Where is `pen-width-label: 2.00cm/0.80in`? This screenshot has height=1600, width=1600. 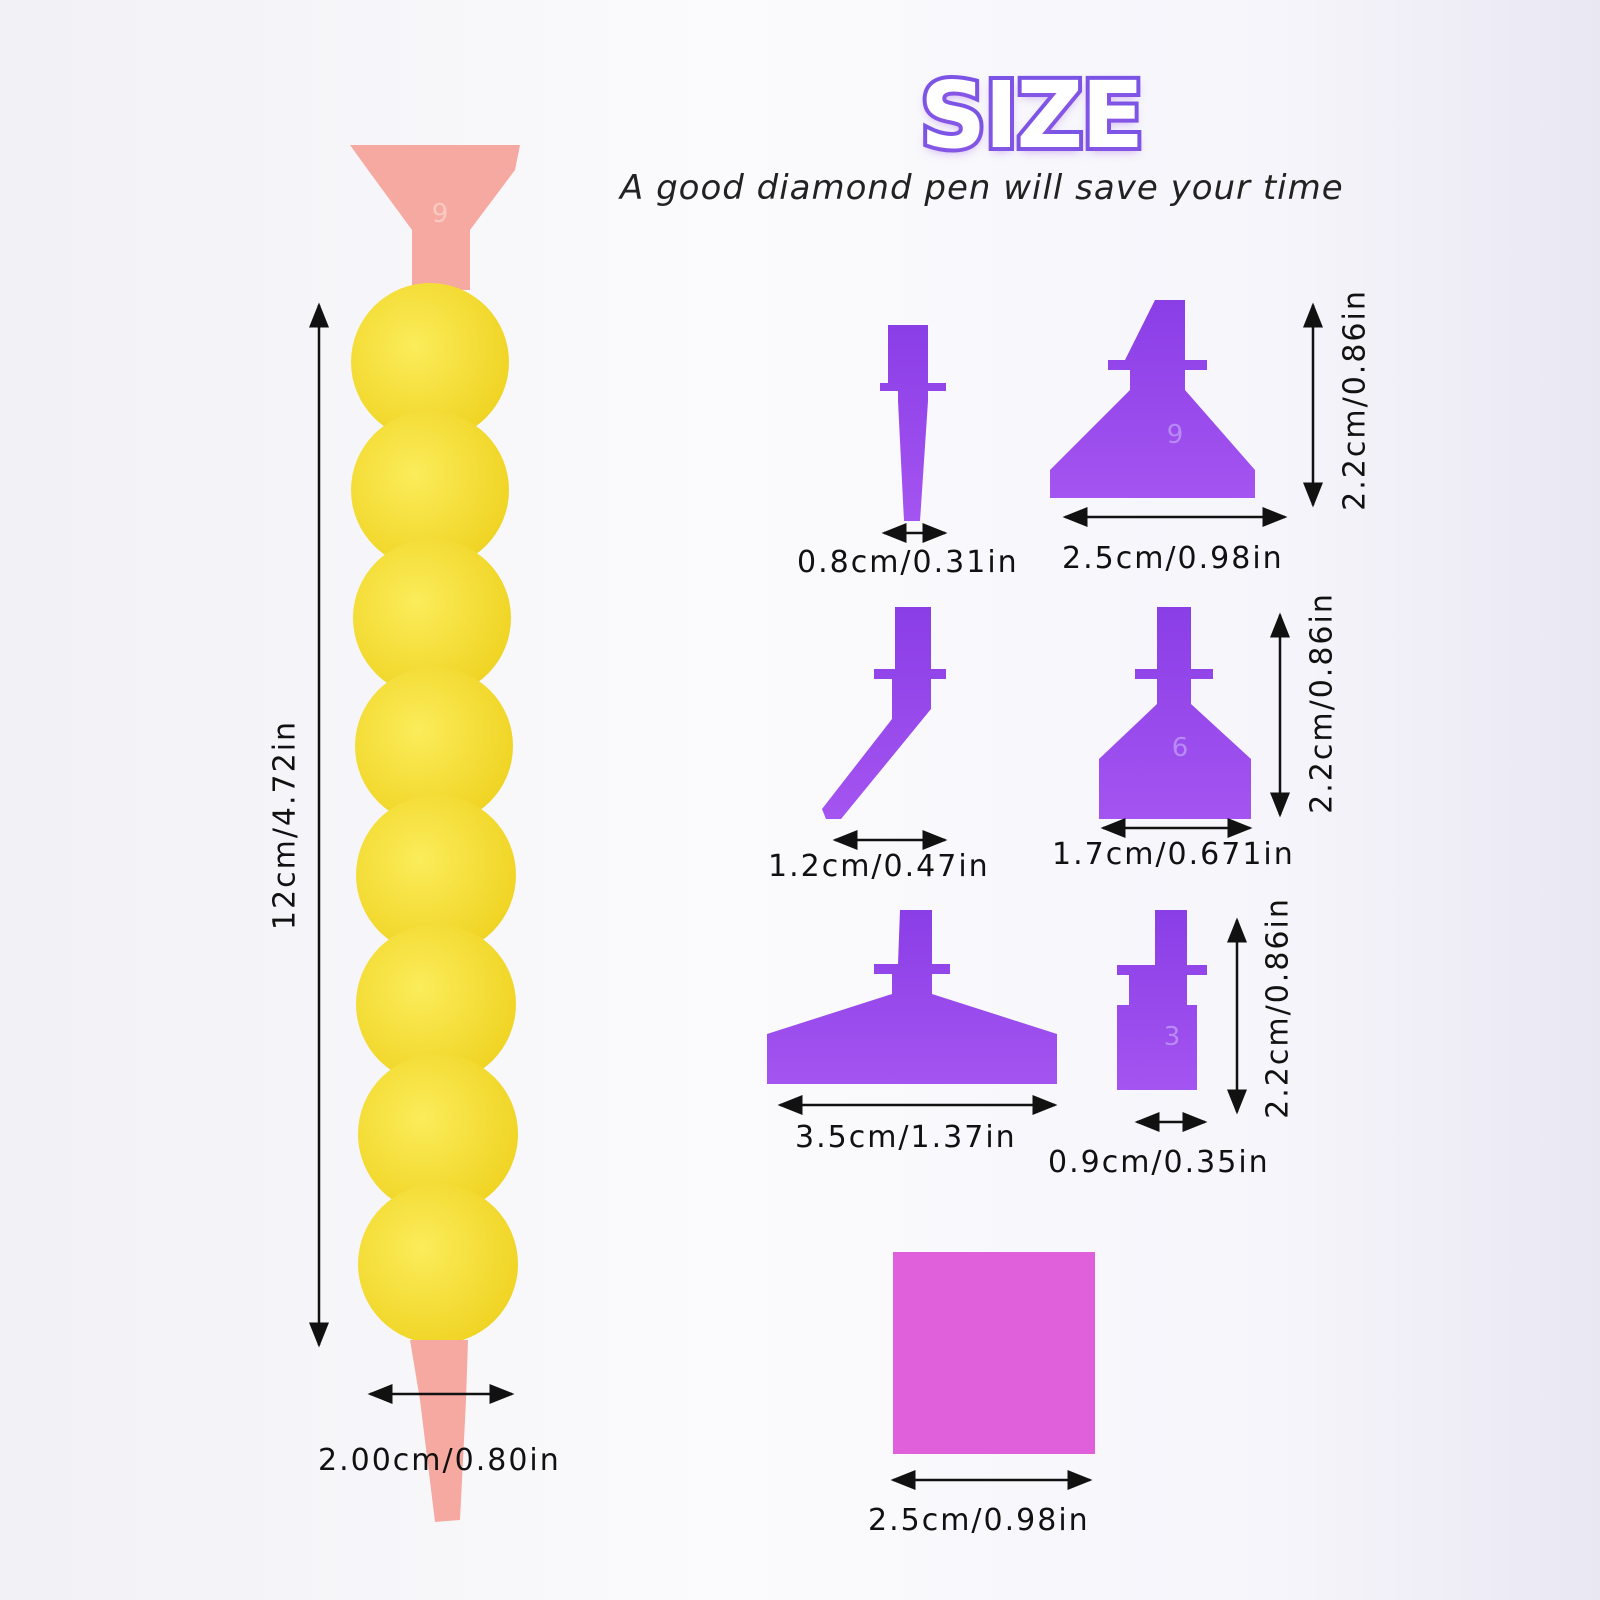
pen-width-label: 2.00cm/0.80in is located at coordinates (439, 1460).